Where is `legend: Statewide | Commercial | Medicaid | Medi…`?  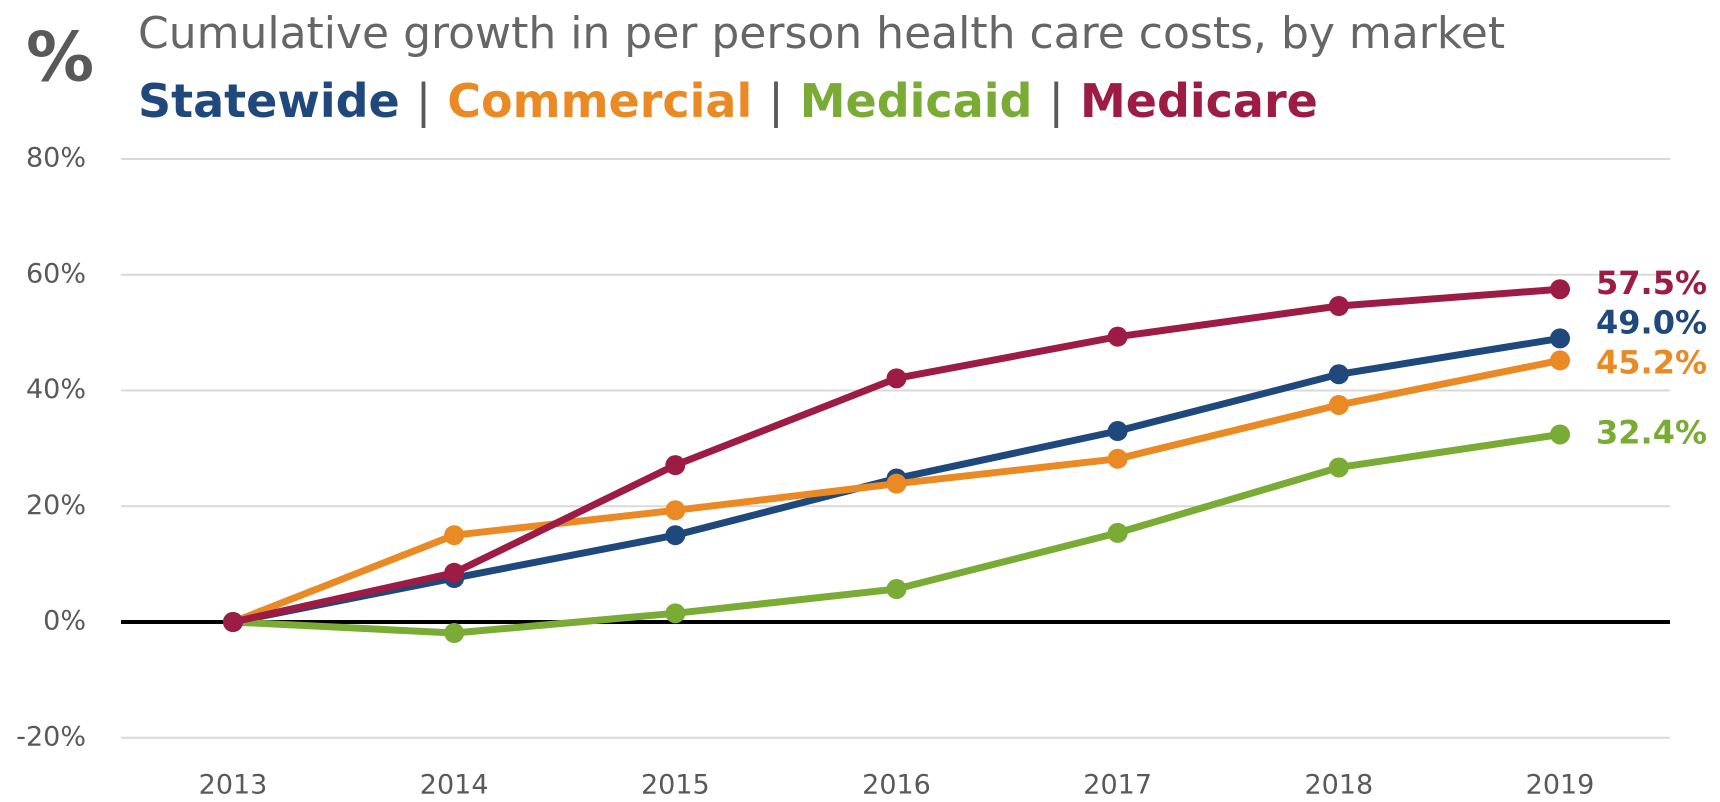 legend: Statewide | Commercial | Medicaid | Medi… is located at coordinates (728, 101).